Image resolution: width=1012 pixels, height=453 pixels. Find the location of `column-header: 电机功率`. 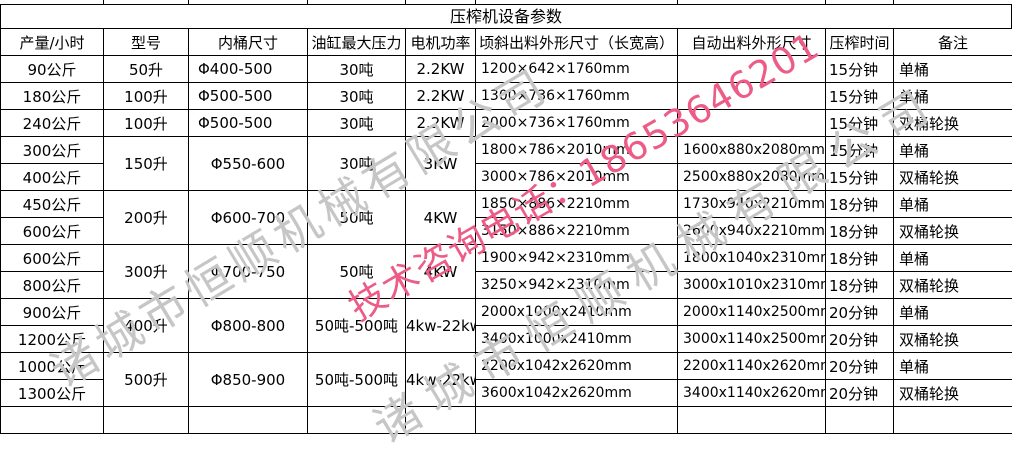

column-header: 电机功率 is located at coordinates (440, 42).